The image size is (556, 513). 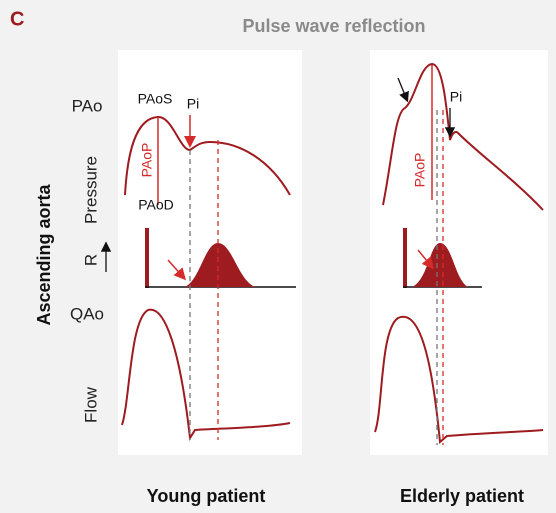 I want to click on annotation: PAoD, so click(x=156, y=205).